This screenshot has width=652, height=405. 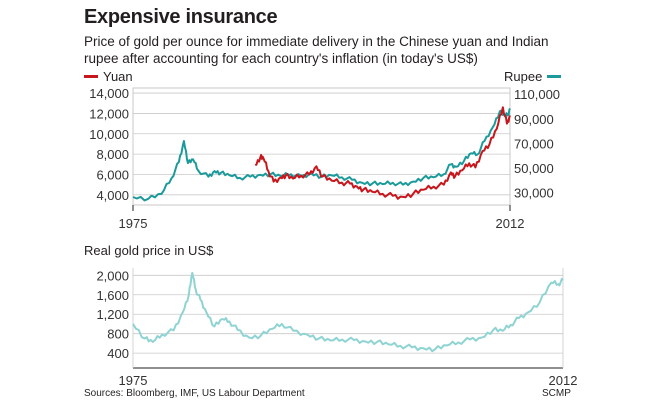 What do you see at coordinates (118, 334) in the screenshot?
I see `bottom-y-tick-label: 800` at bounding box center [118, 334].